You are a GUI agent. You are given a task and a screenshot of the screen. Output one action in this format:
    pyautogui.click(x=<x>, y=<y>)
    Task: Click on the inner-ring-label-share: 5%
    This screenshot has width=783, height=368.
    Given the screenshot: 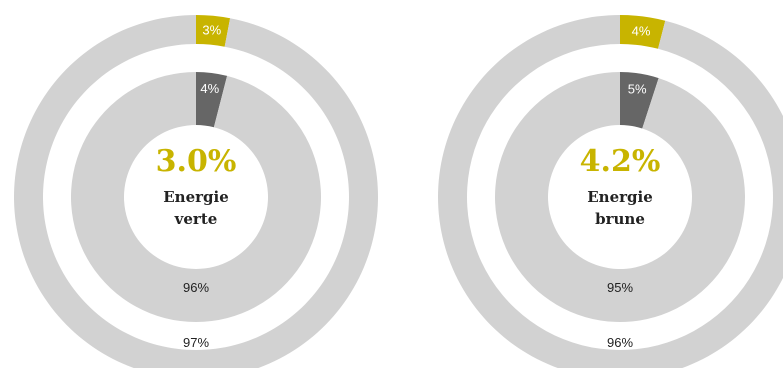 What is the action you would take?
    pyautogui.click(x=637, y=88)
    